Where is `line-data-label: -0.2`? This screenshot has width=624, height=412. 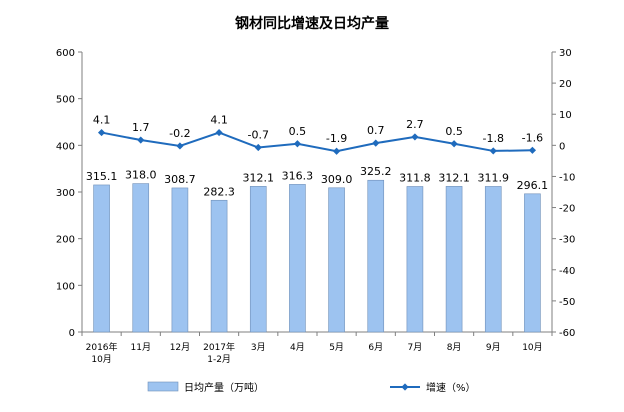
line-data-label: -0.2 is located at coordinates (179, 133).